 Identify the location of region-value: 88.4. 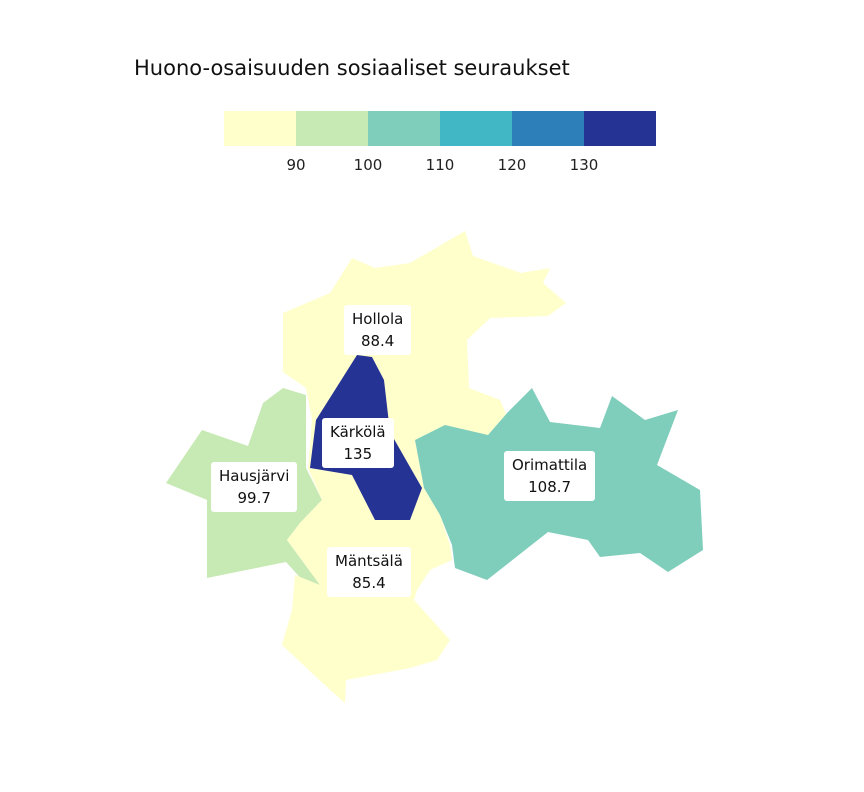
(377, 341).